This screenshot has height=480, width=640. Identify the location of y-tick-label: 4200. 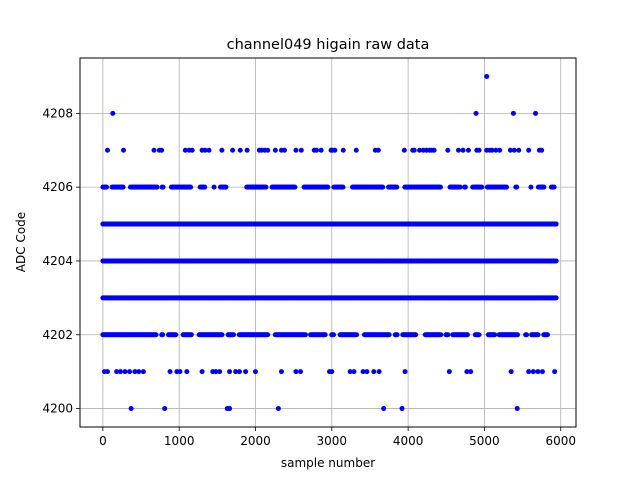
(57, 409).